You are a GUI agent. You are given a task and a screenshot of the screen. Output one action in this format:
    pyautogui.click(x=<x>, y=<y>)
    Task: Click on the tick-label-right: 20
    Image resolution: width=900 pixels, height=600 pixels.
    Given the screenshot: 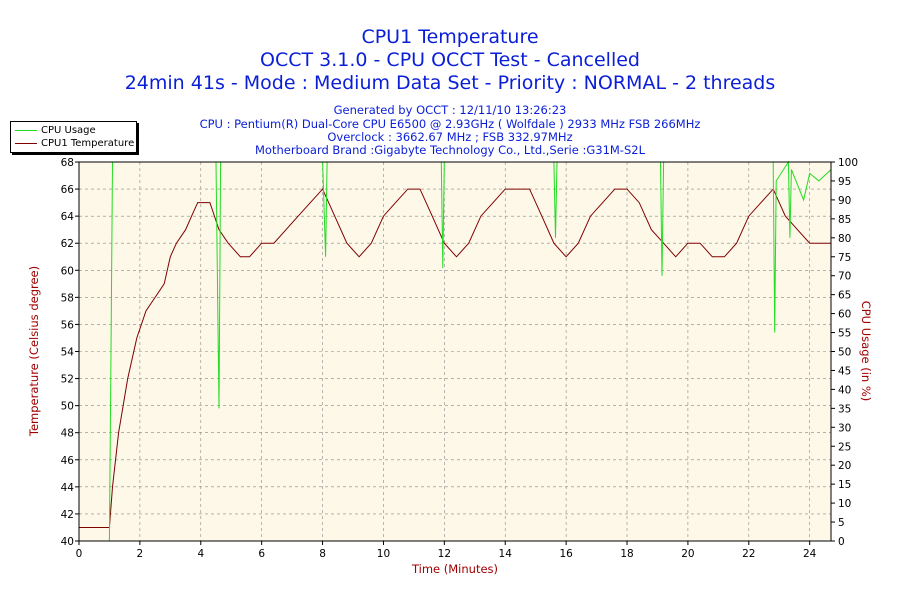 What is the action you would take?
    pyautogui.click(x=844, y=466)
    